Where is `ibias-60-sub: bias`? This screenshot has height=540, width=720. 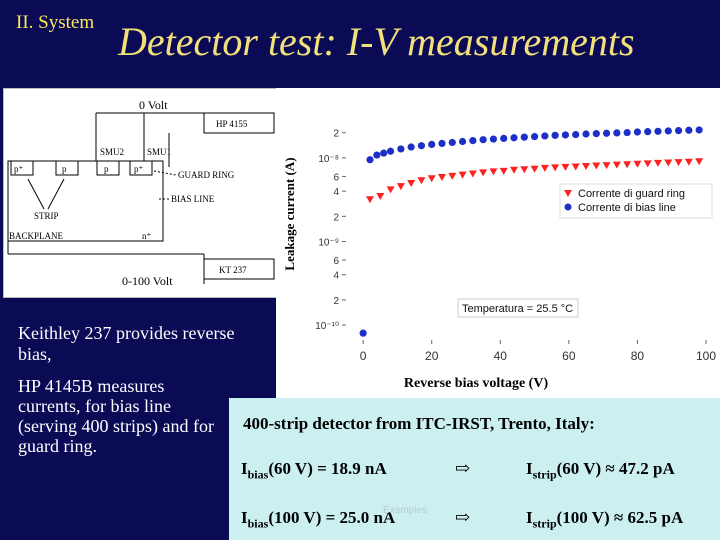
ibias-60-sub: bias is located at coordinates (258, 474).